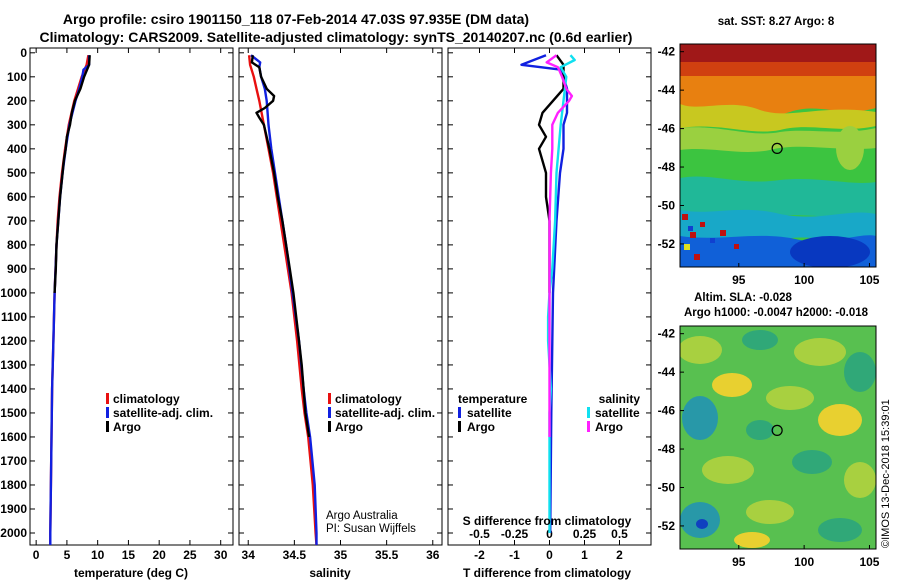 This screenshot has height=580, width=900. I want to click on sla-map-axes: 95 100 105 -42 -44 -46 -48 -50 -52, so click(769, 448).